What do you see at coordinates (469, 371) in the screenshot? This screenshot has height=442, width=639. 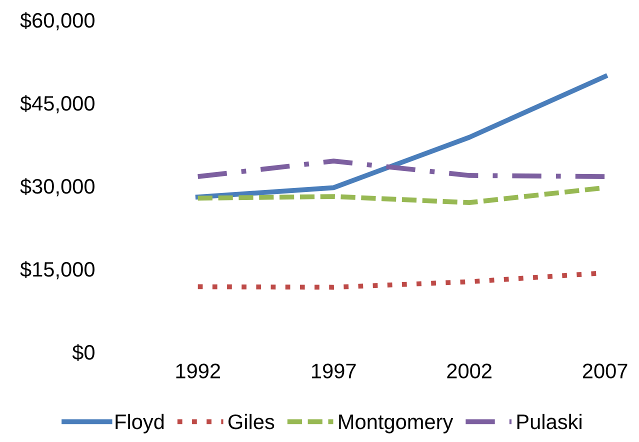 I see `x-tick-label: 2002` at bounding box center [469, 371].